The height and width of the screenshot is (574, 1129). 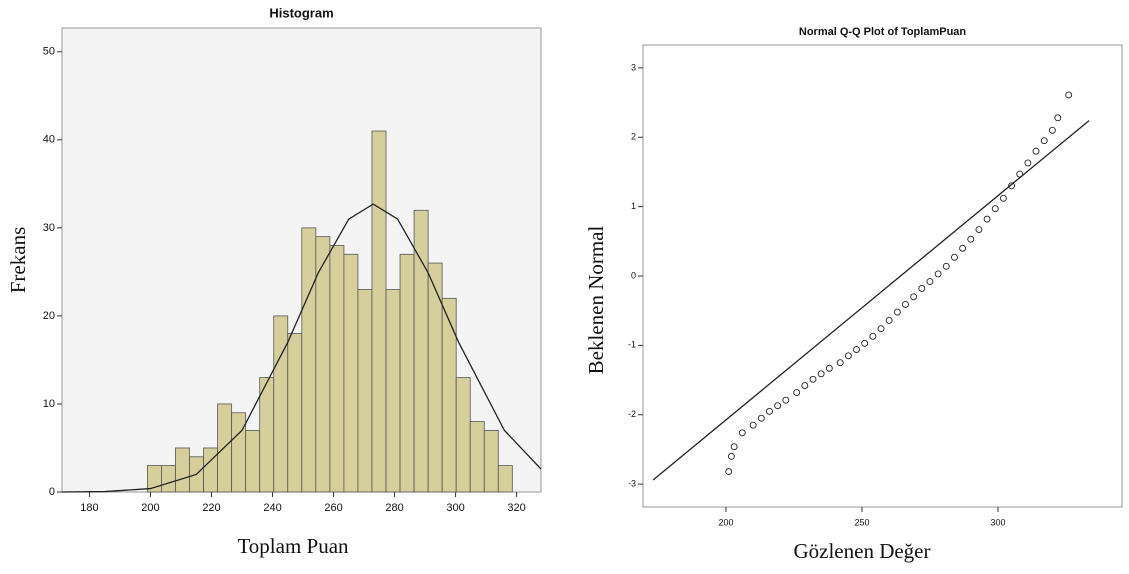 What do you see at coordinates (632, 483) in the screenshot?
I see `y-tick-label: -3` at bounding box center [632, 483].